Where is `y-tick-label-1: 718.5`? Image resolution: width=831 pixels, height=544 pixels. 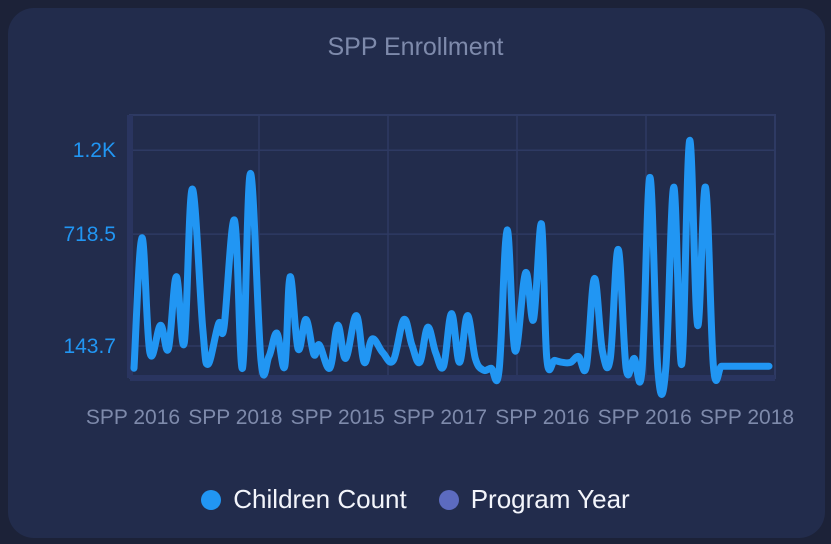 y-tick-label-1: 718.5 is located at coordinates (89, 234).